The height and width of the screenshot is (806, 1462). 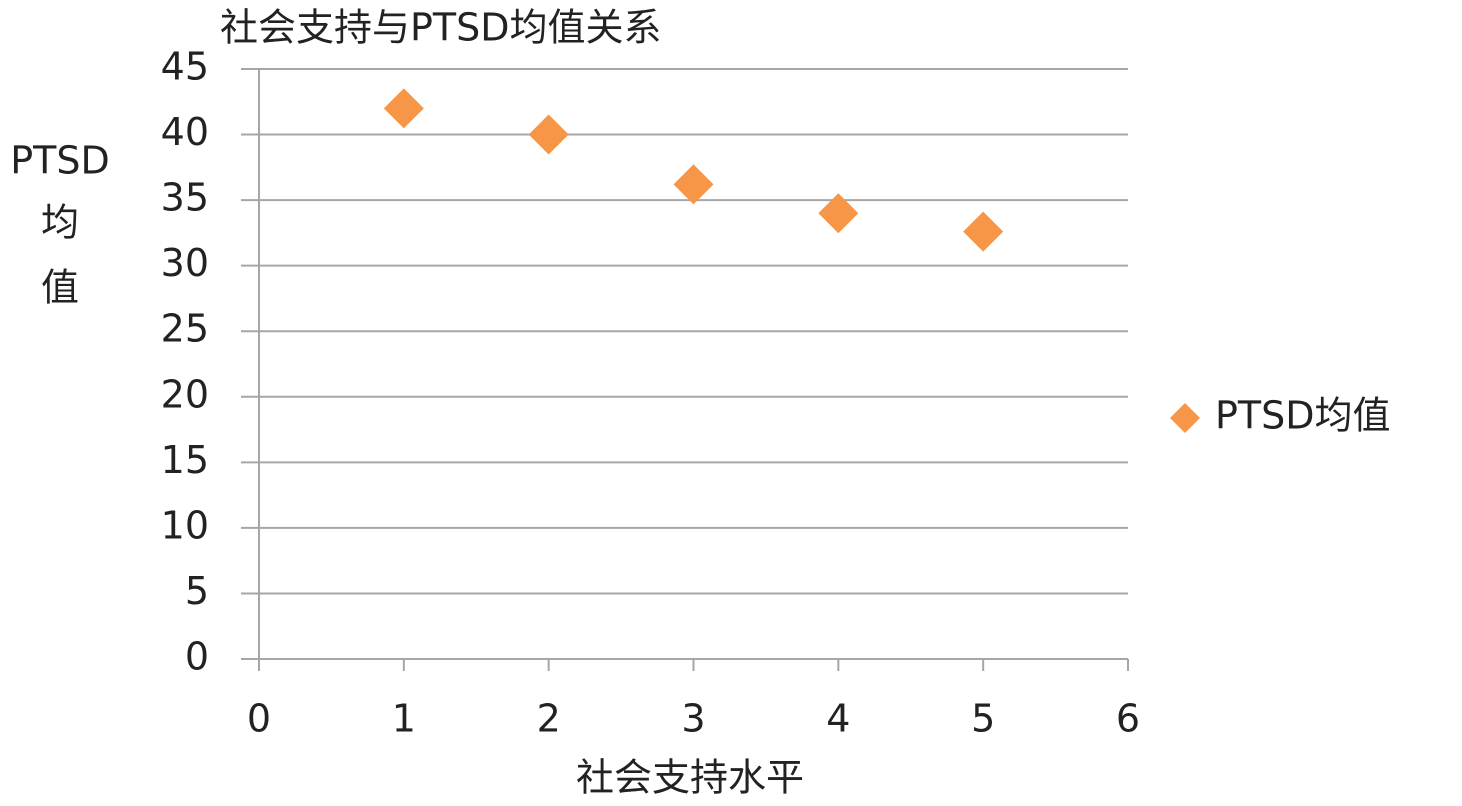 I want to click on x-axis-title: 社会支持水平, so click(x=690, y=778).